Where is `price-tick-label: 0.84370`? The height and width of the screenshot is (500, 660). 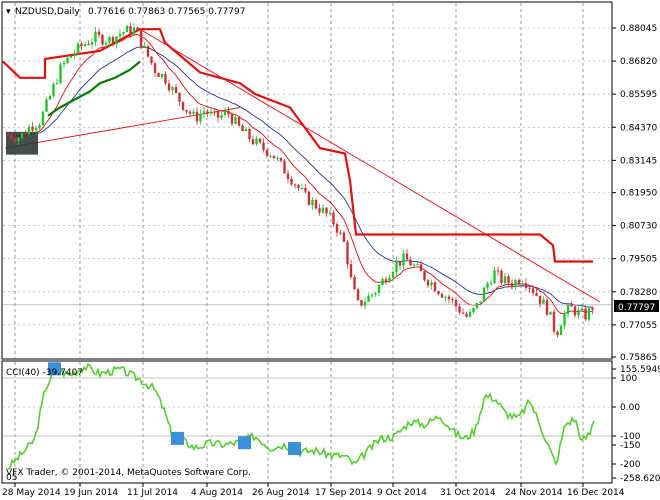 price-tick-label: 0.84370 is located at coordinates (638, 128).